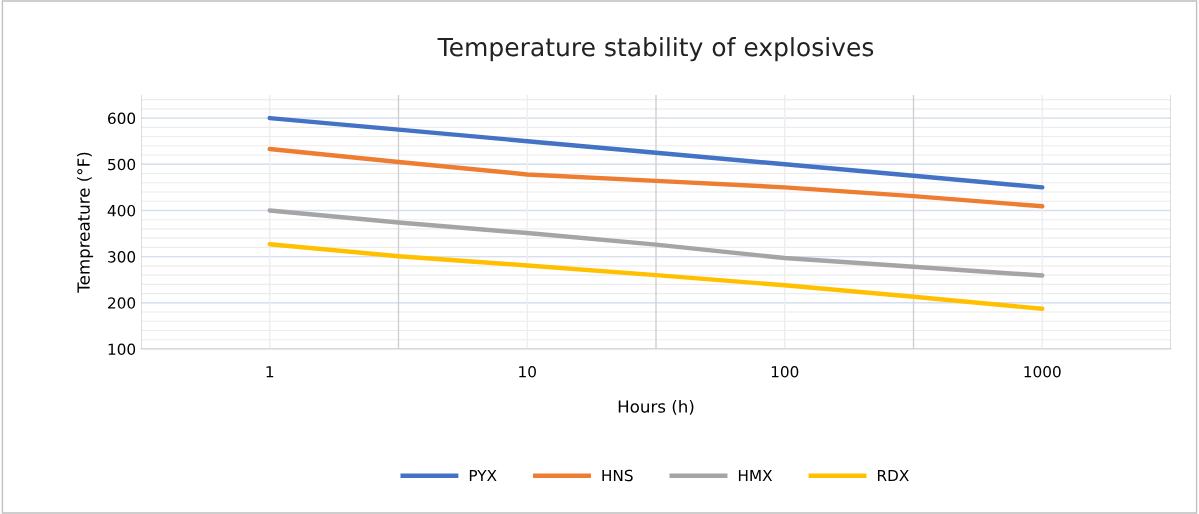  What do you see at coordinates (270, 372) in the screenshot?
I see `x-tick-label: 1` at bounding box center [270, 372].